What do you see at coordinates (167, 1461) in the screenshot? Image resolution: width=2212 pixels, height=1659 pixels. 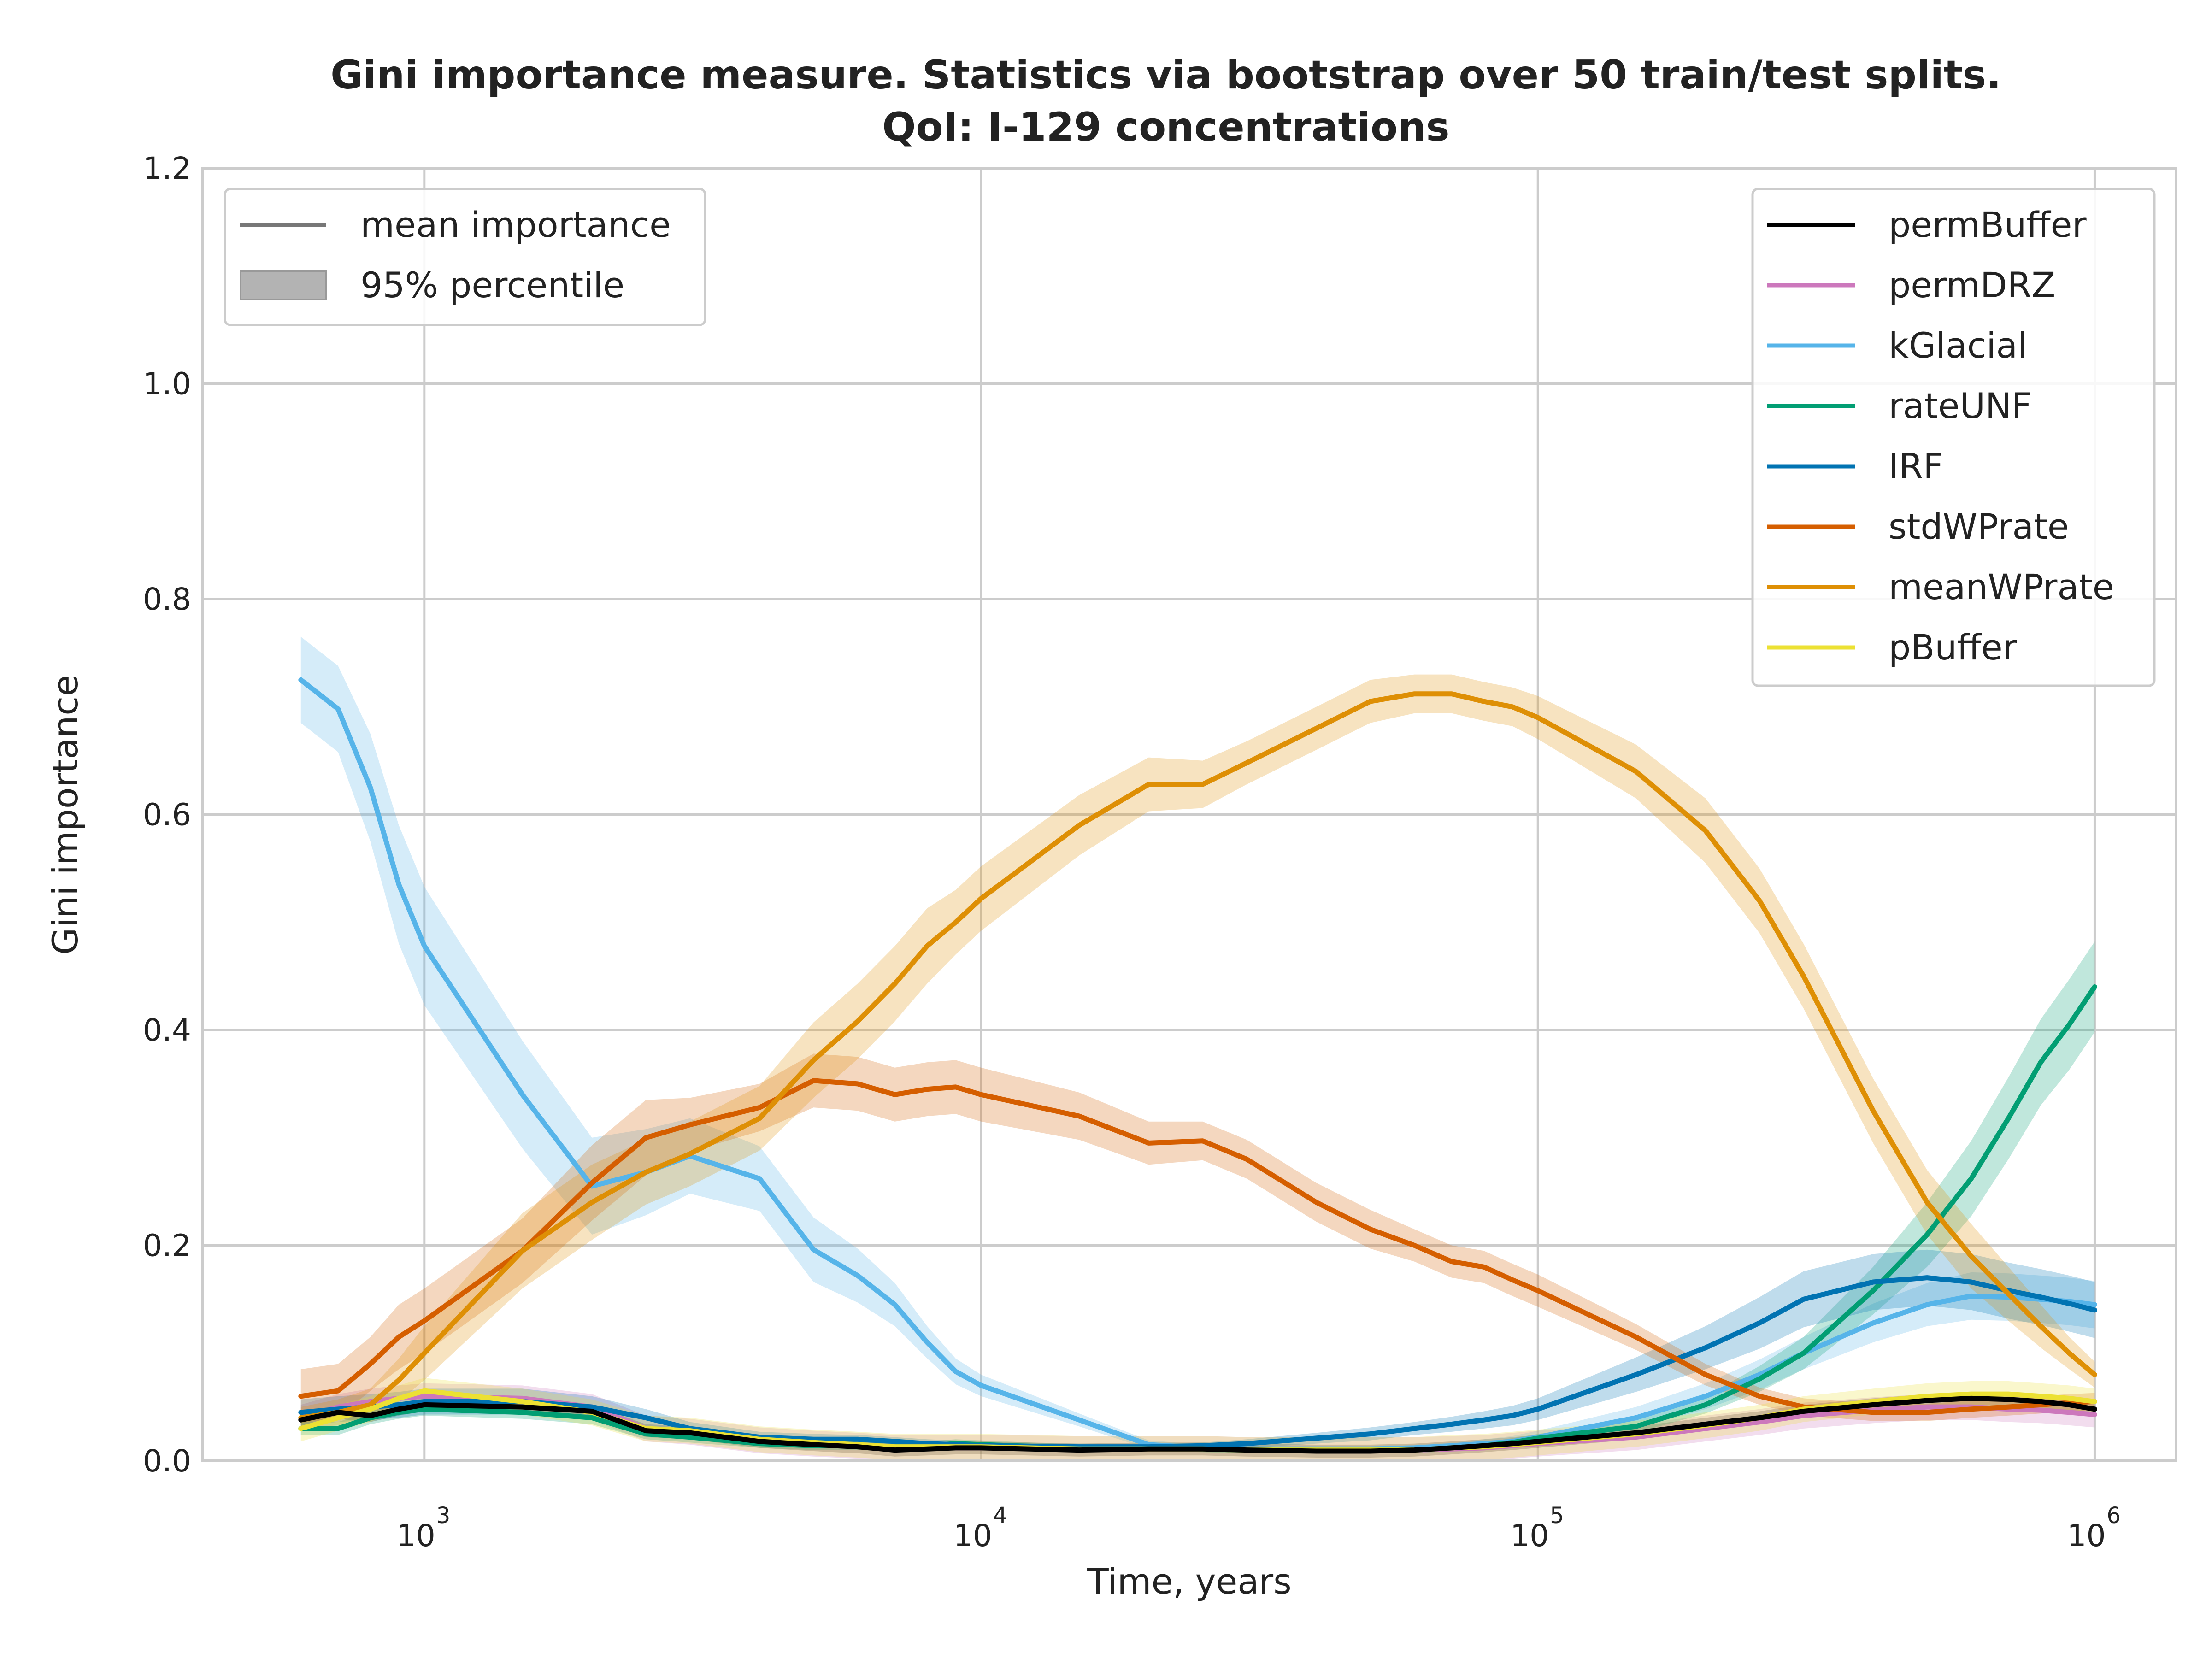 I see `y-tick-label: 0.0` at bounding box center [167, 1461].